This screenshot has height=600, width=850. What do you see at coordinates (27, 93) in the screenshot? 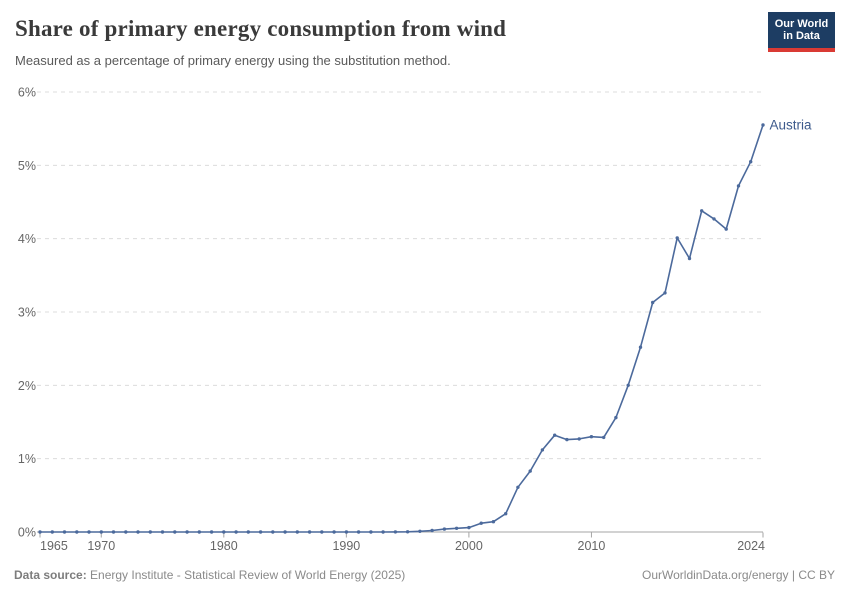
I see `y-tick-label: 6%` at bounding box center [27, 93].